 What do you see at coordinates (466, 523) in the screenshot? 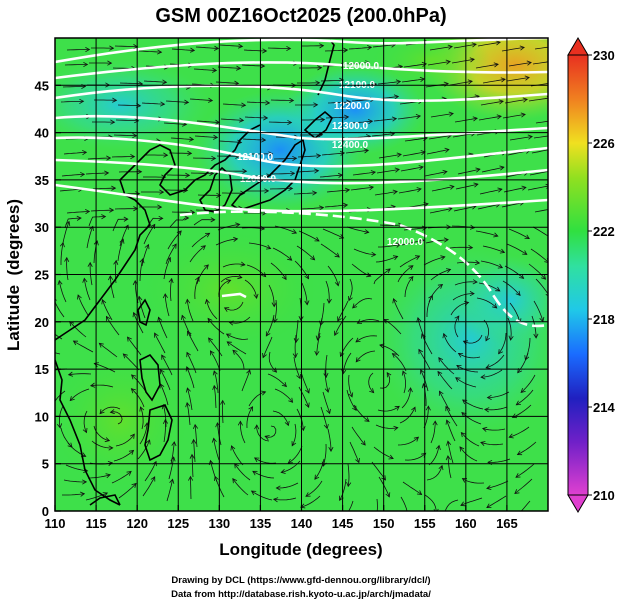
I see `x-tick-label: 160` at bounding box center [466, 523].